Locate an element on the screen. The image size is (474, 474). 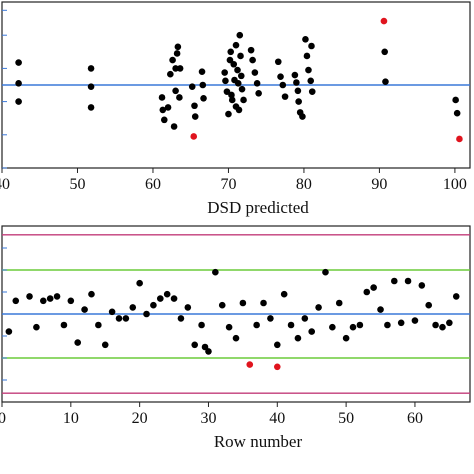
x-tick-label: 90 is located at coordinates (379, 184).